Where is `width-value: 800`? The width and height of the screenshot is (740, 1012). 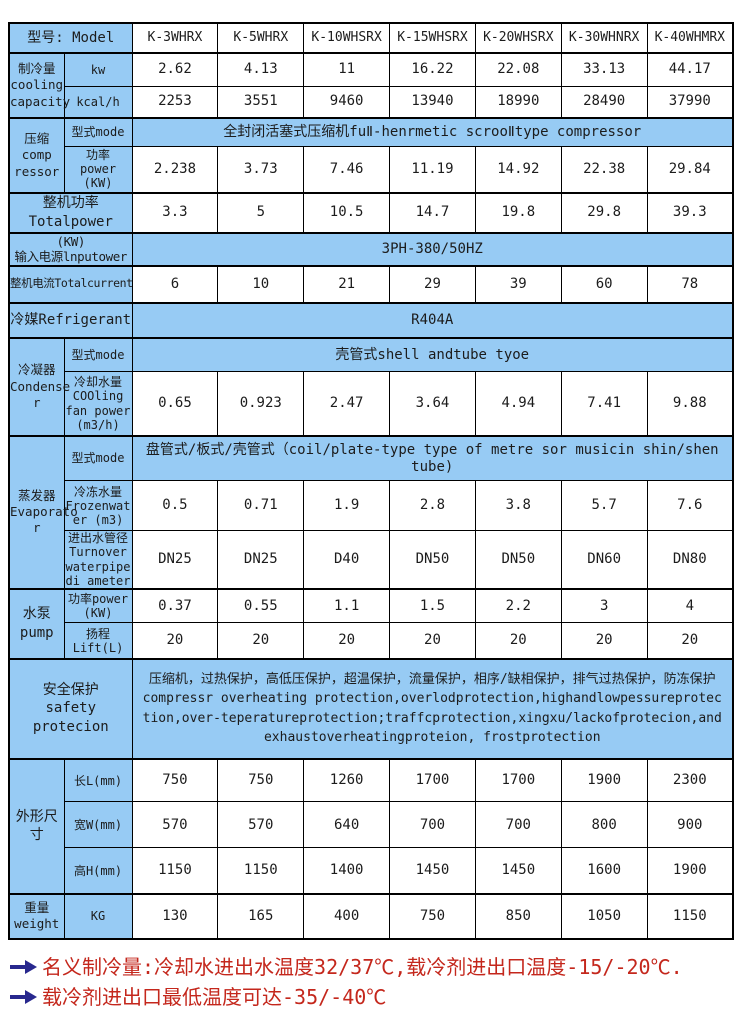
width-value: 800 is located at coordinates (604, 825).